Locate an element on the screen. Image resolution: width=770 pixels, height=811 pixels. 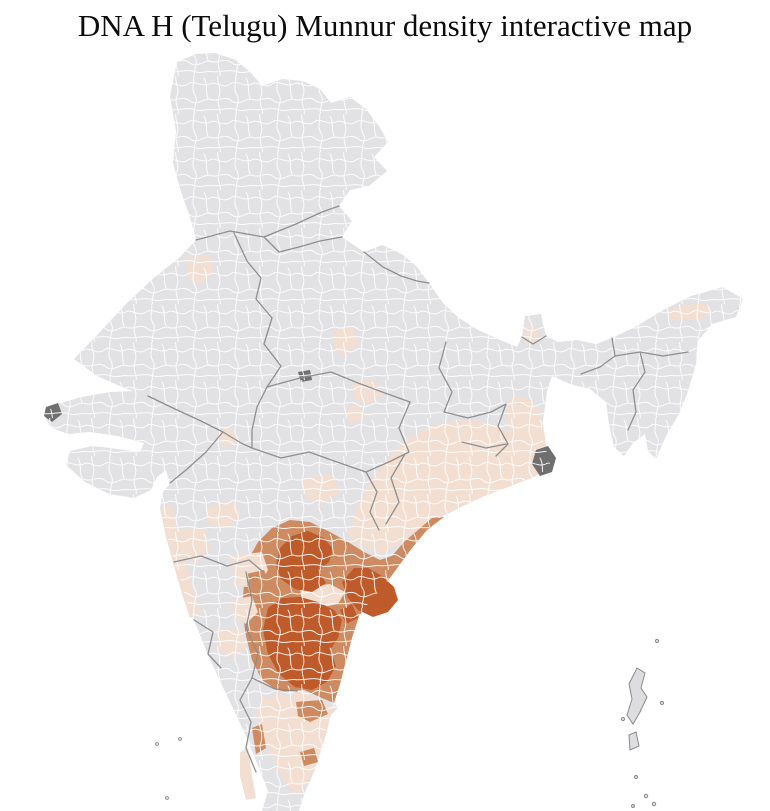
andaman-main-island is located at coordinates (637, 696).